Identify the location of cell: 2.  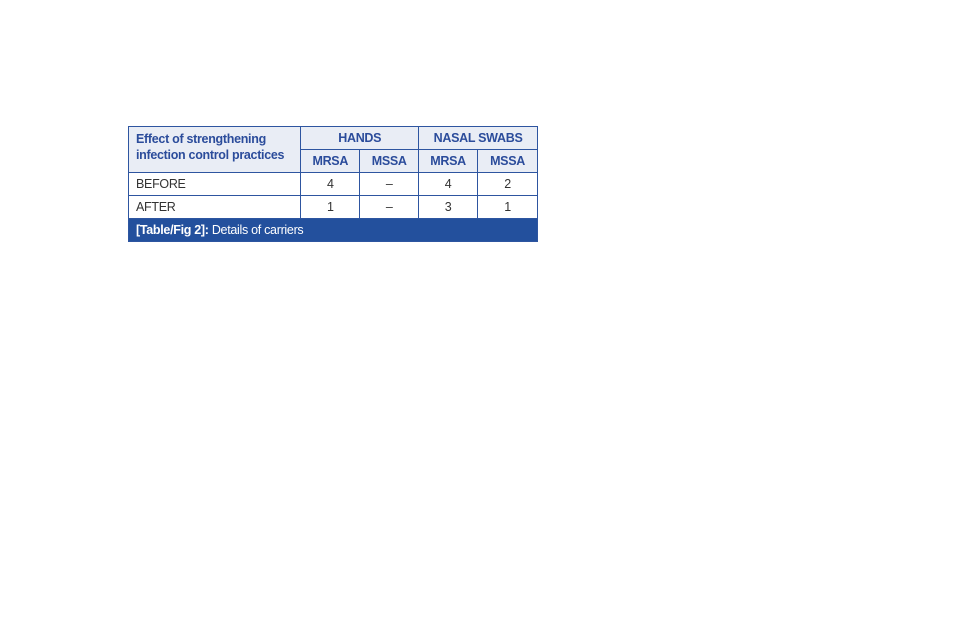
(507, 184).